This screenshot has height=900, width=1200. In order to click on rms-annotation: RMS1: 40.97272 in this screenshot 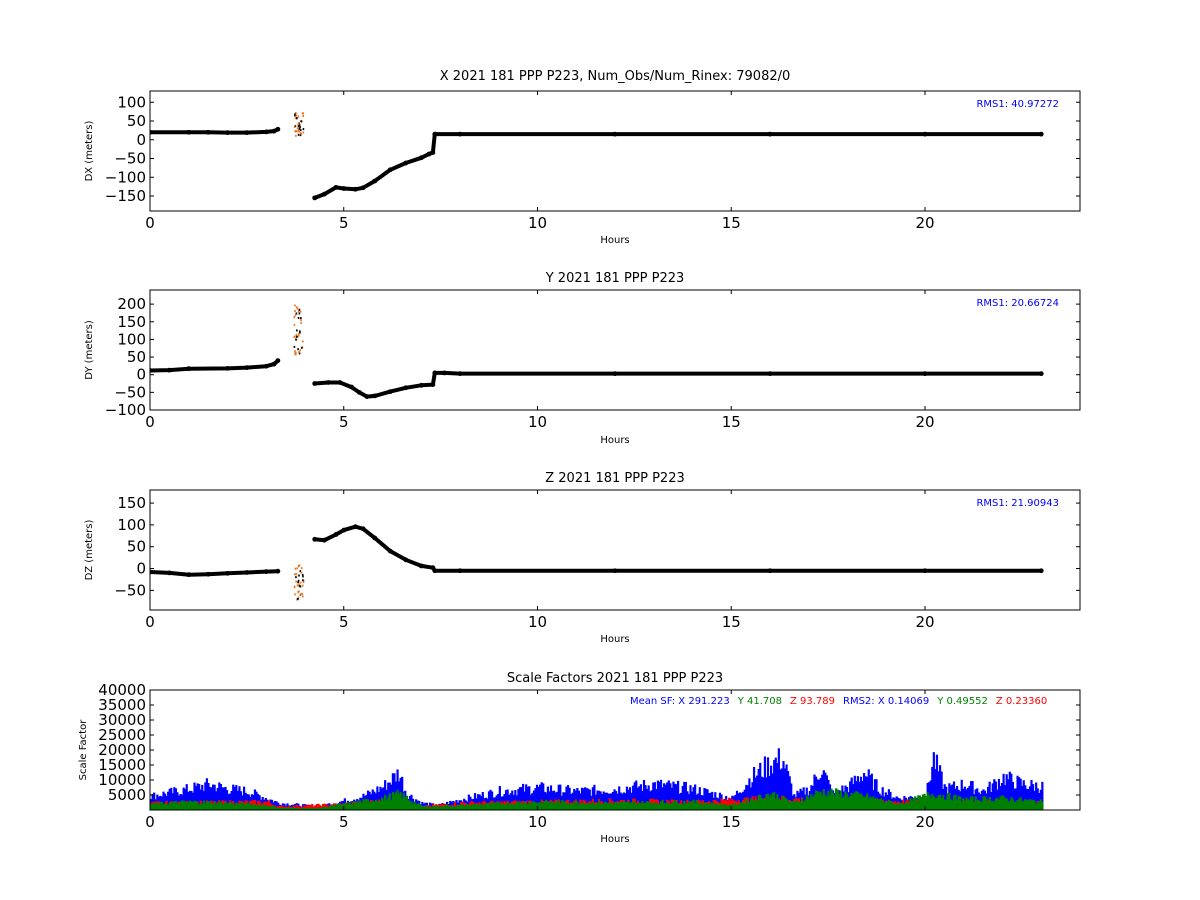, I will do `click(1017, 104)`.